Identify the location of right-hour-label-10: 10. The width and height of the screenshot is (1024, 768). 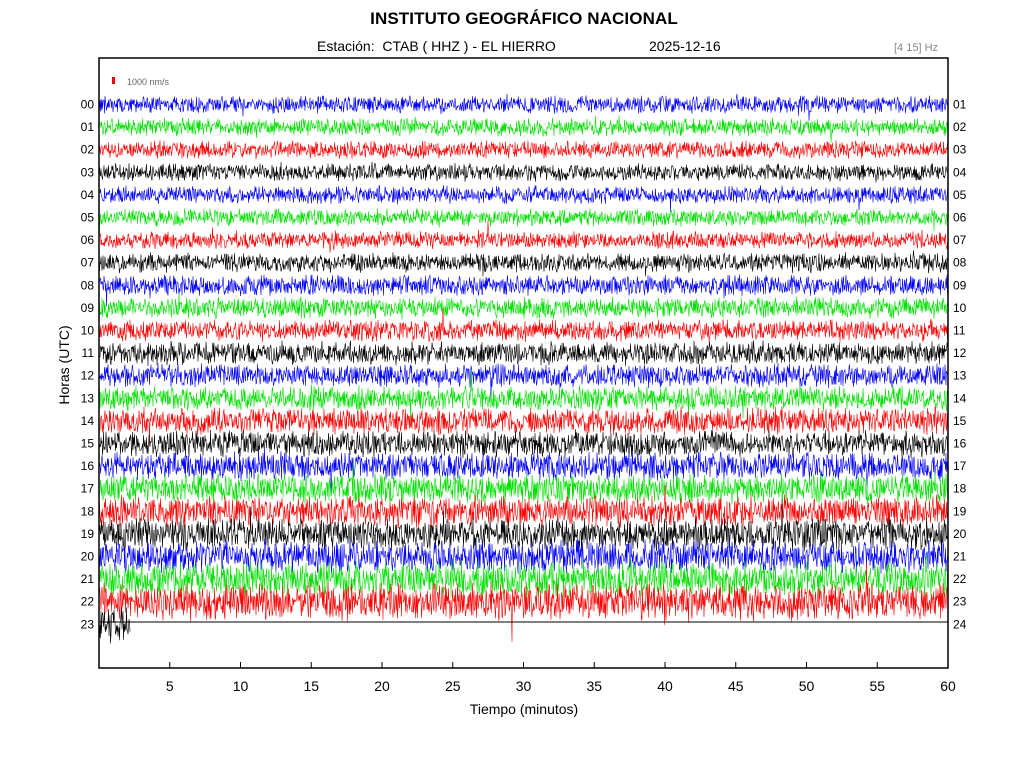
(960, 308).